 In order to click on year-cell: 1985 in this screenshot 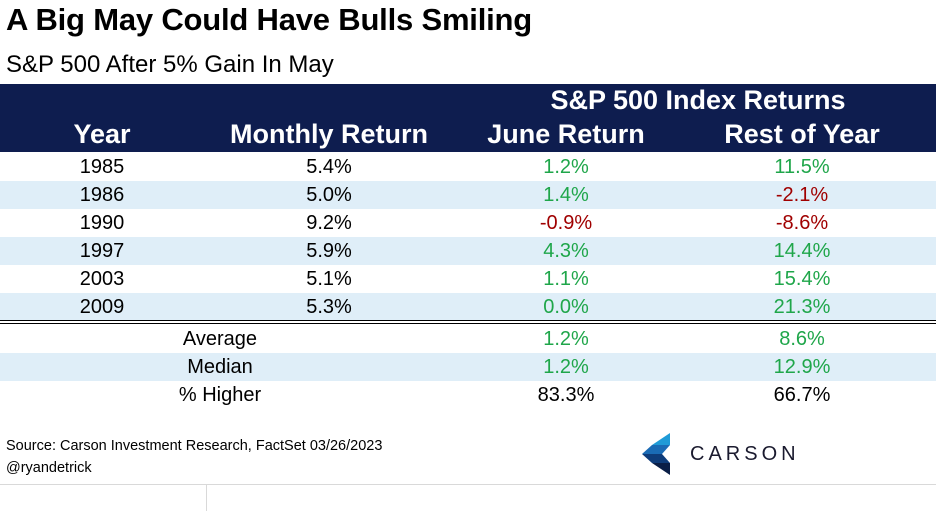, I will do `click(102, 167)`.